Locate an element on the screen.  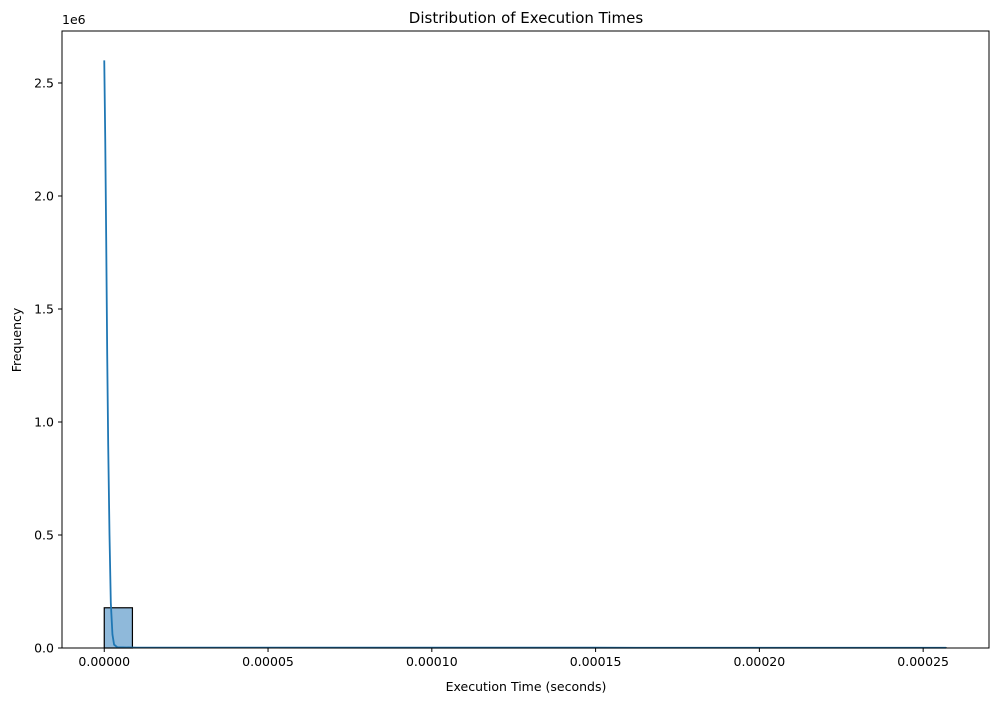
y-tick-label: 2.0 is located at coordinates (44, 195).